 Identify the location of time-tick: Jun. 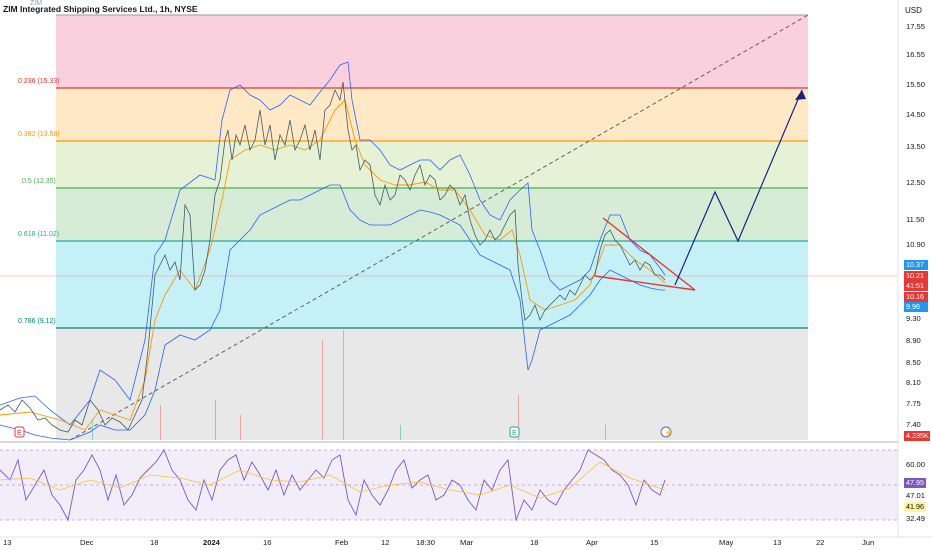
(868, 542).